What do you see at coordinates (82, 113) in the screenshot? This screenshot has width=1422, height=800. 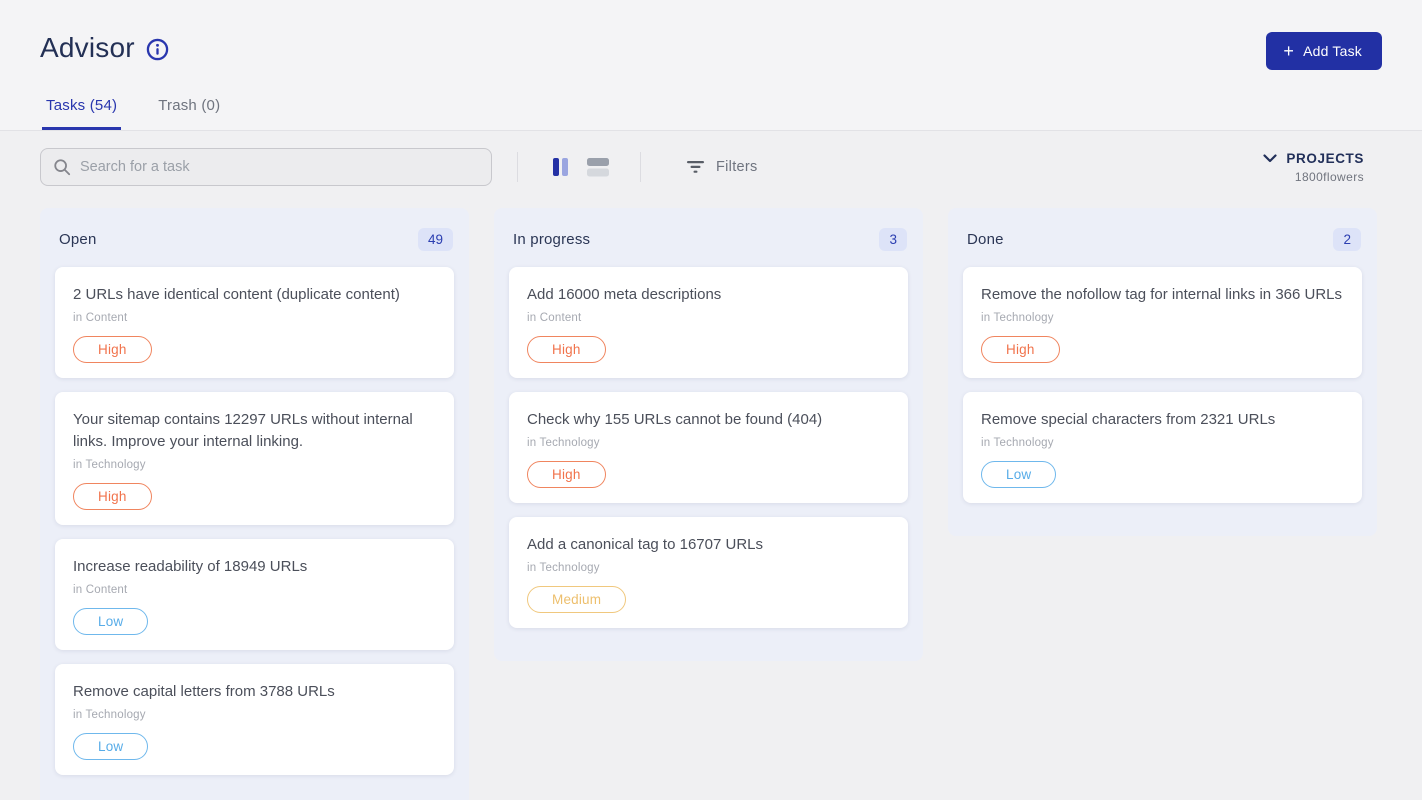 I see `tab-tasks: Tasks (54)` at bounding box center [82, 113].